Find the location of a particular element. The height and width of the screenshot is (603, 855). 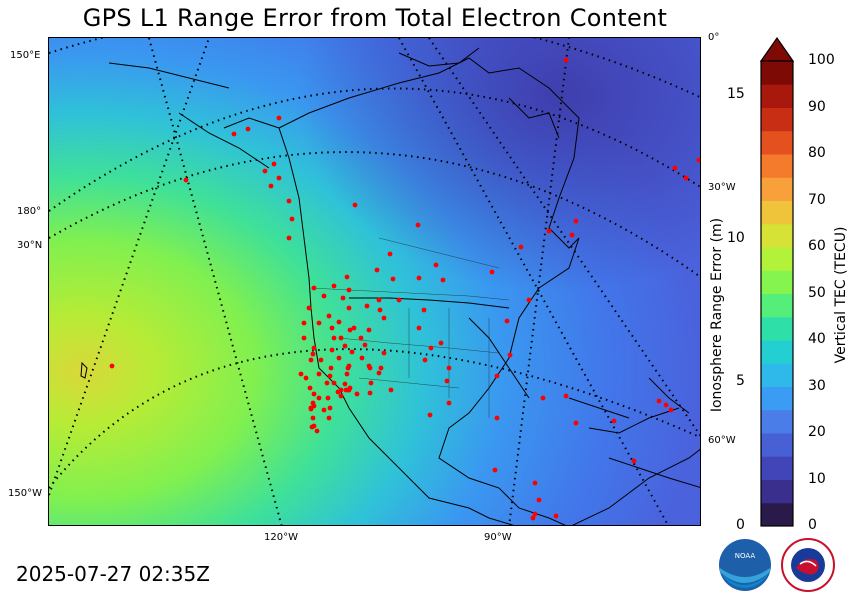

lon-label: 60°W is located at coordinates (722, 440).